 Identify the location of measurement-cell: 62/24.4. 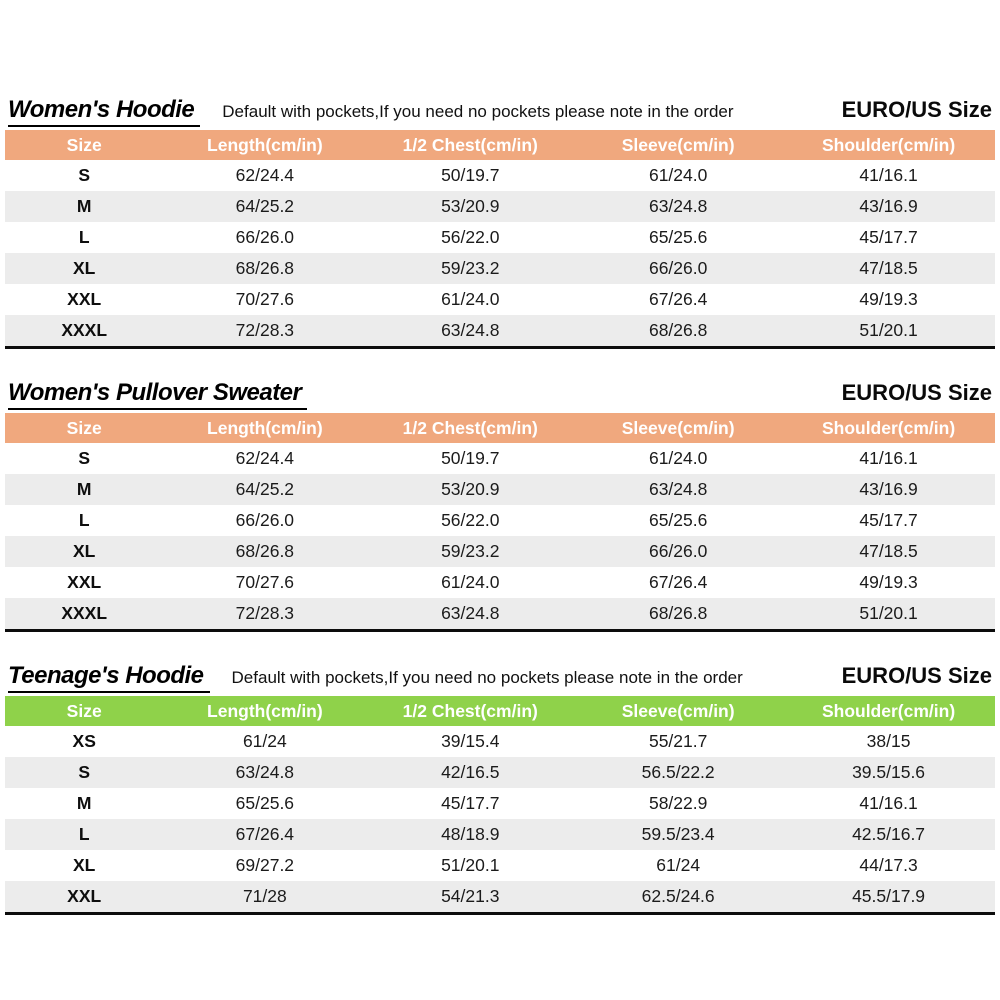
(265, 175).